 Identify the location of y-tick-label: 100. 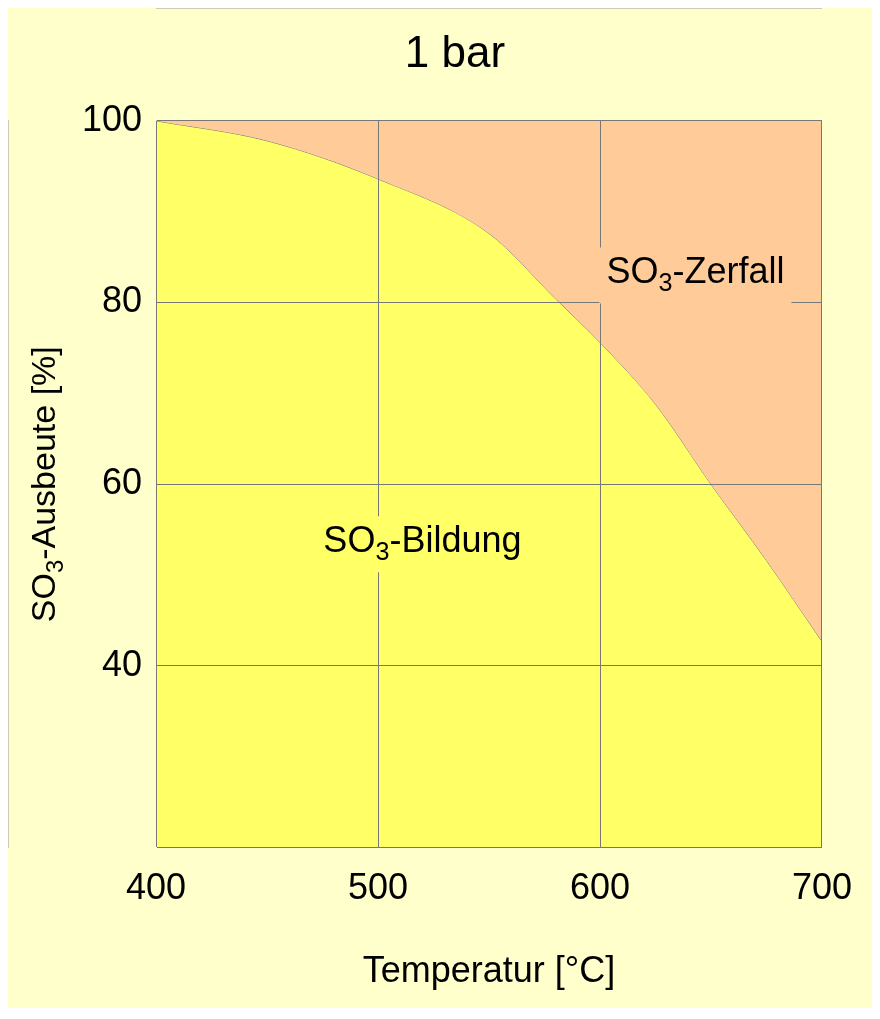
(112, 118).